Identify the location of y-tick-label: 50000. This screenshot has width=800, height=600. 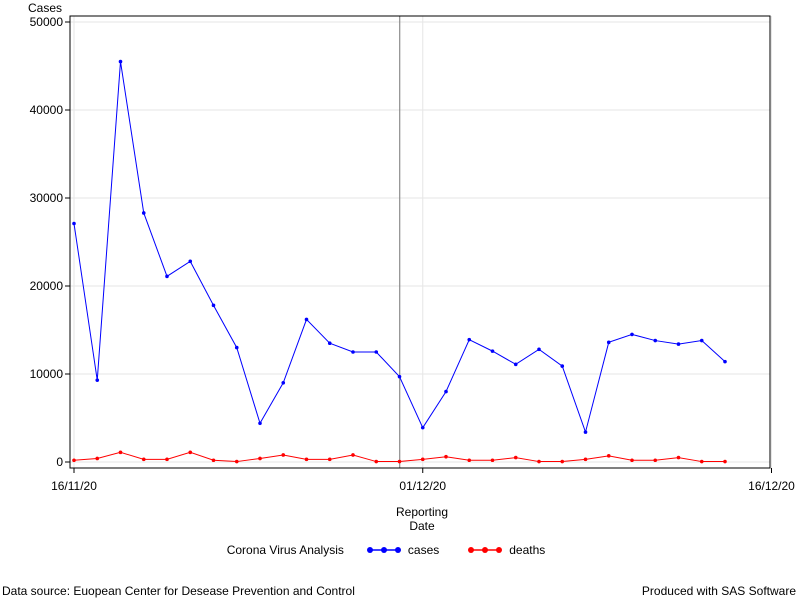
(47, 22).